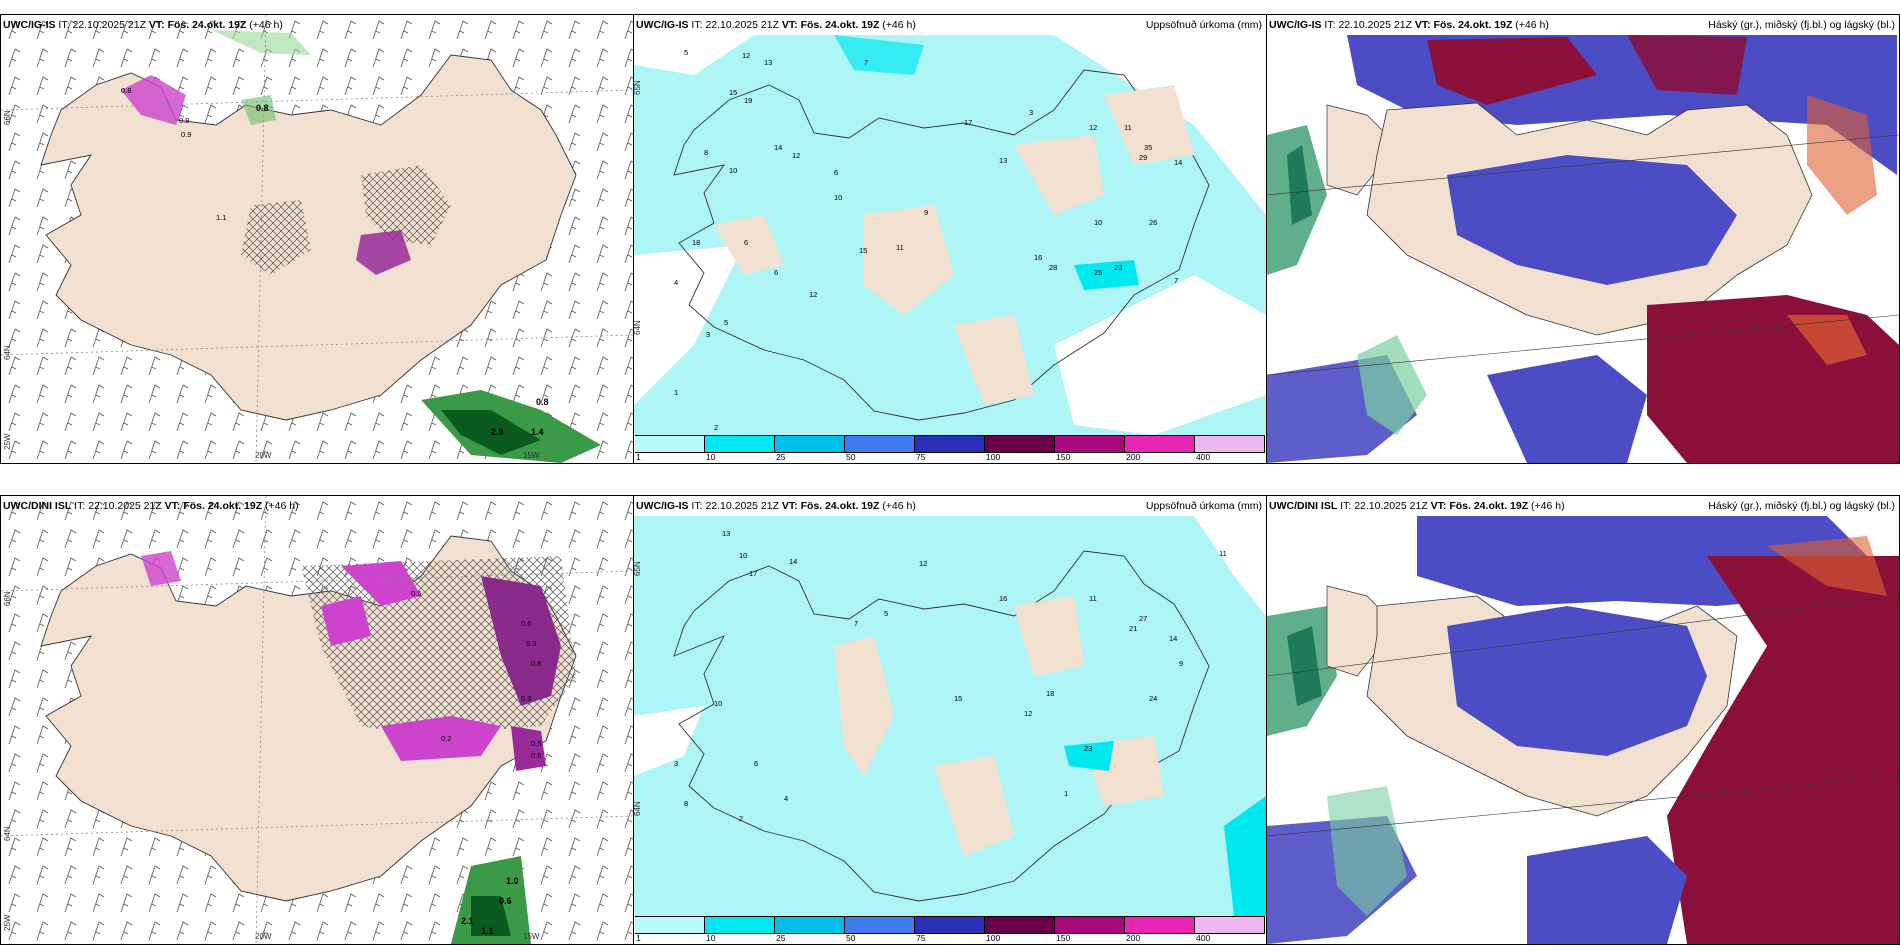 This screenshot has width=1900, height=950. Describe the element at coordinates (638, 457) in the screenshot. I see `colorbar-tick: 1` at that location.